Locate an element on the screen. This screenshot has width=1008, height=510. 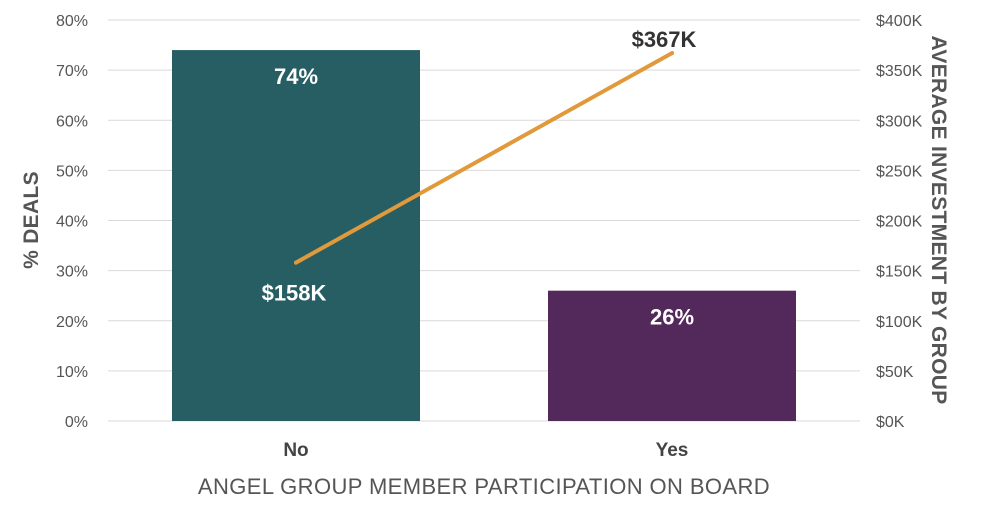
left-tick-label: 0% is located at coordinates (76, 422).